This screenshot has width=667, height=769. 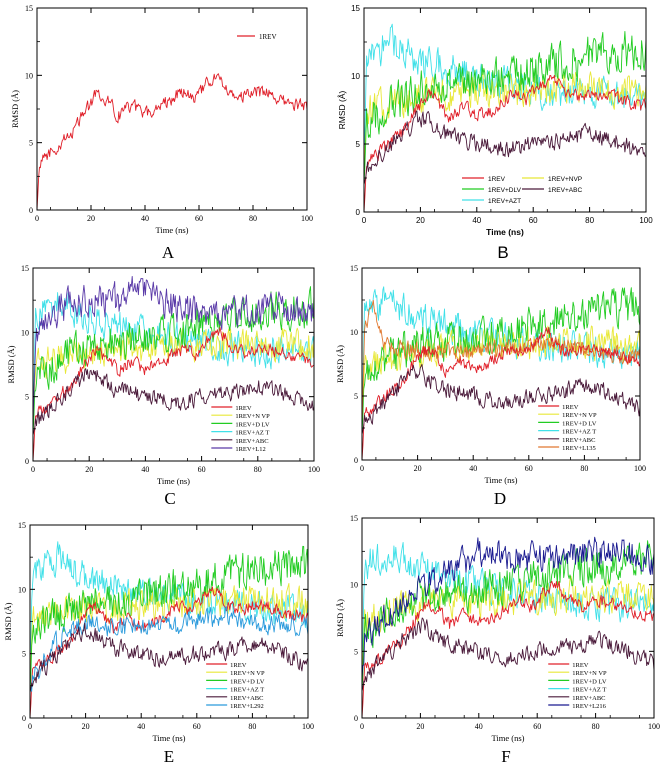 I want to click on series-line-1rev-l12, so click(x=173, y=349).